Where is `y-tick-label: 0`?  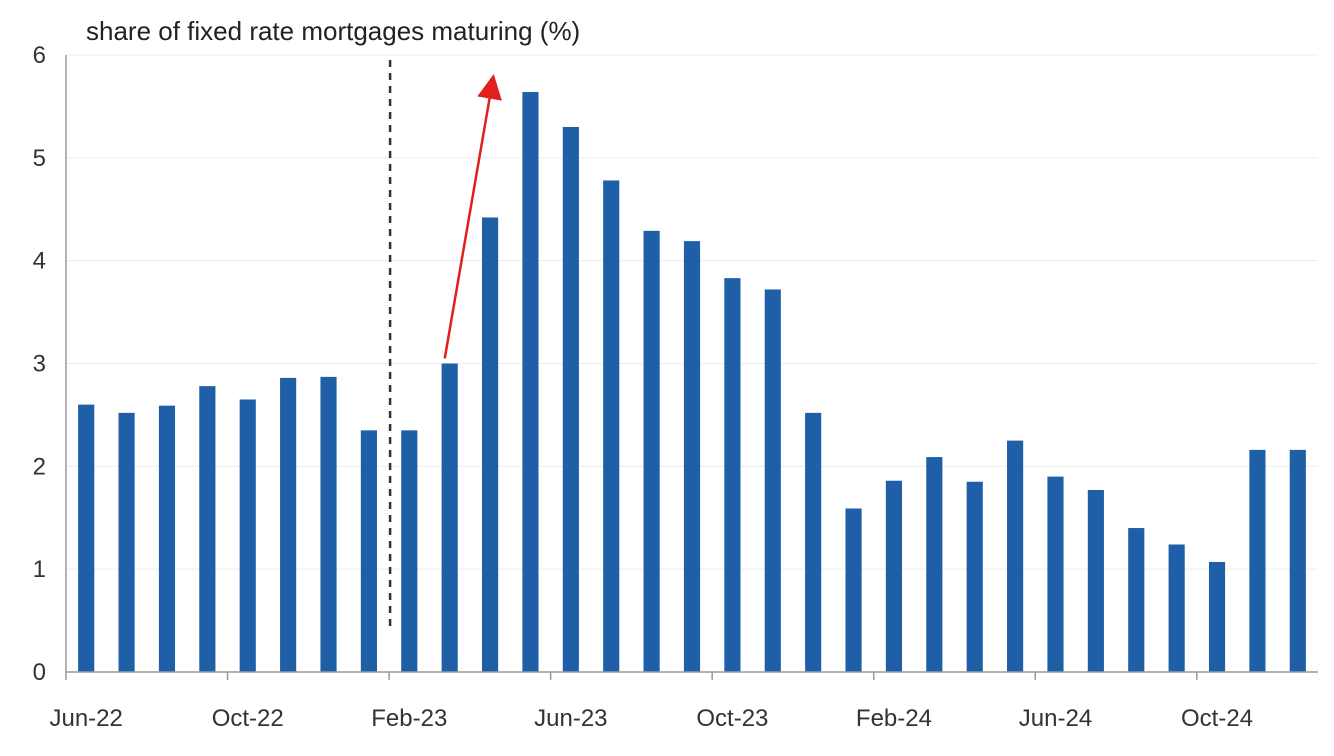
y-tick-label: 0 is located at coordinates (39, 672).